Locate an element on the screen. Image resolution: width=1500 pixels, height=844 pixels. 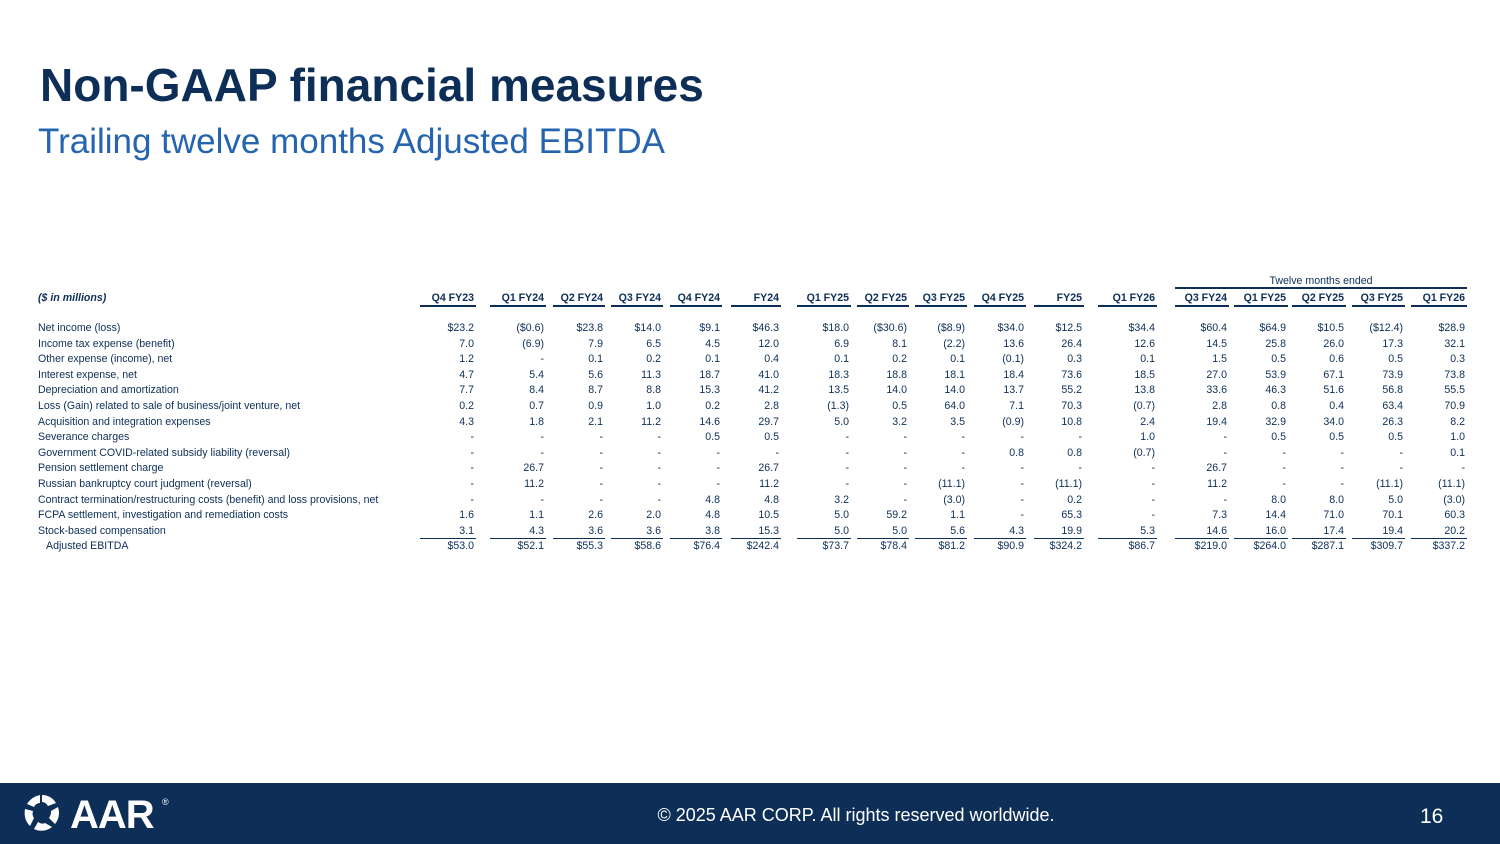
table-cell: 59.2 is located at coordinates (896, 515).